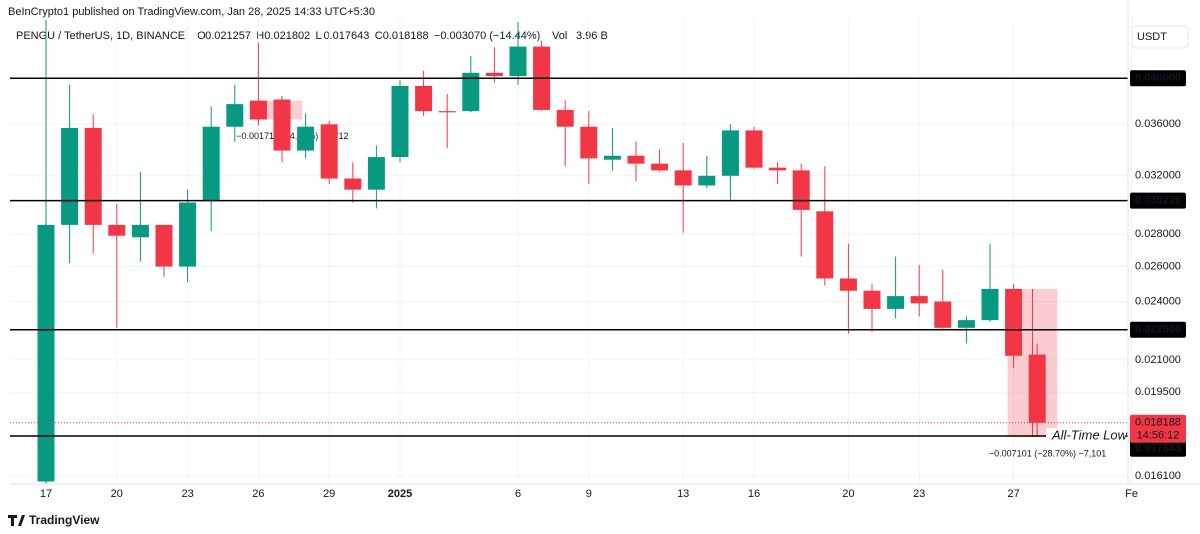 The image size is (1200, 534). I want to click on level-label: 0.030229, so click(1158, 201).